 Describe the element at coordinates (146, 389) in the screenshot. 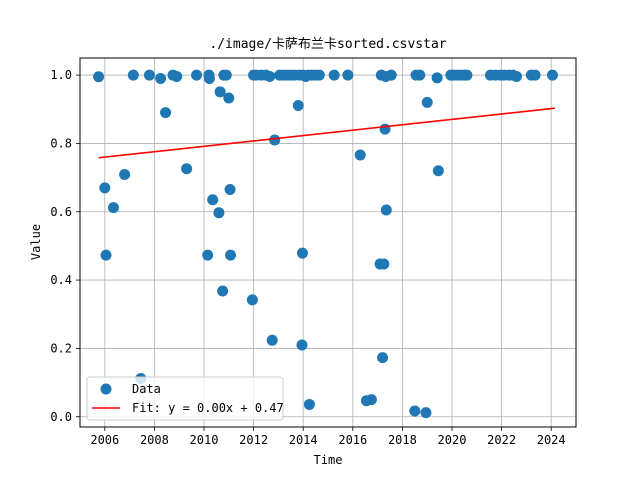

I see `legend-data-label: Data` at that location.